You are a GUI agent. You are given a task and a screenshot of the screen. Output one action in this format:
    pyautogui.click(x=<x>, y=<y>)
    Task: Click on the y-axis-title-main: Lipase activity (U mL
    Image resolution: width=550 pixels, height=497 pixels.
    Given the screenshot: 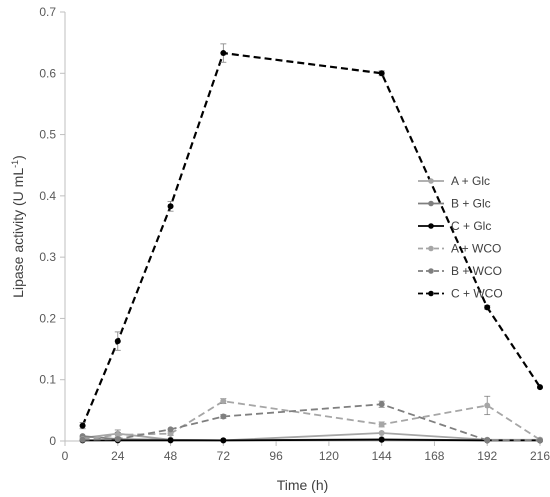 What is the action you would take?
    pyautogui.click(x=18, y=233)
    